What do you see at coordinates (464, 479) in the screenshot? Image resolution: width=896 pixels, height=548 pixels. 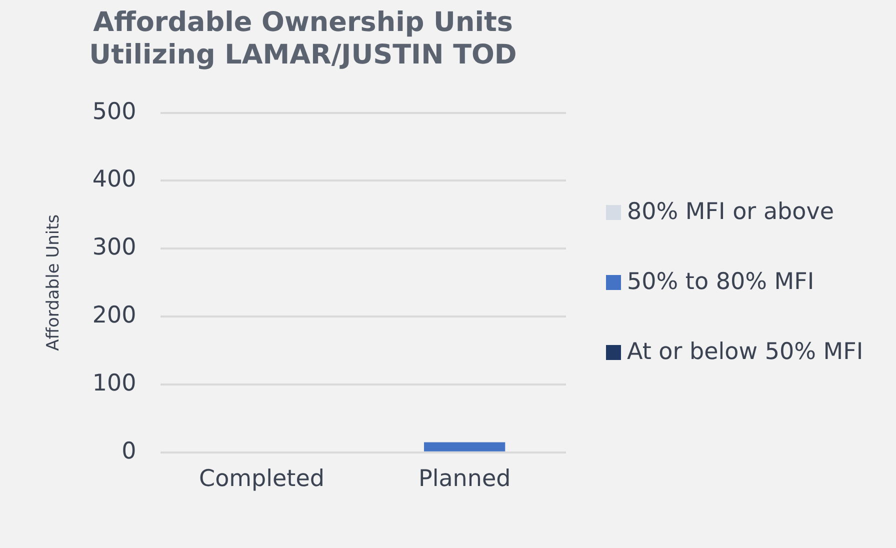 I see `x-tick-label: Planned` at bounding box center [464, 479].